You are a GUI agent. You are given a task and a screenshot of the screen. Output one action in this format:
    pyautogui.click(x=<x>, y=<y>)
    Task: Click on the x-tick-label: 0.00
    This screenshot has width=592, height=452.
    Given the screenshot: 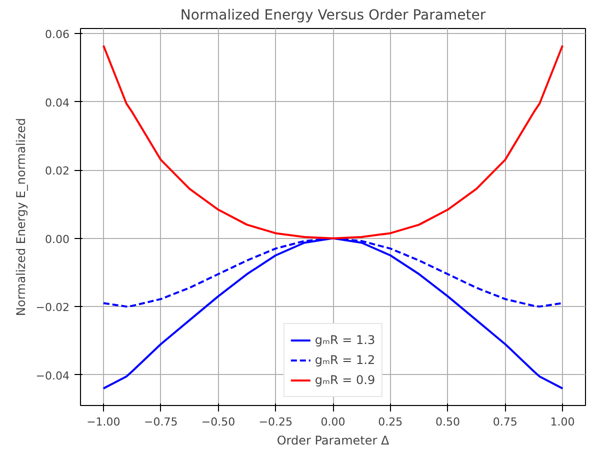 What is the action you would take?
    pyautogui.click(x=333, y=422)
    